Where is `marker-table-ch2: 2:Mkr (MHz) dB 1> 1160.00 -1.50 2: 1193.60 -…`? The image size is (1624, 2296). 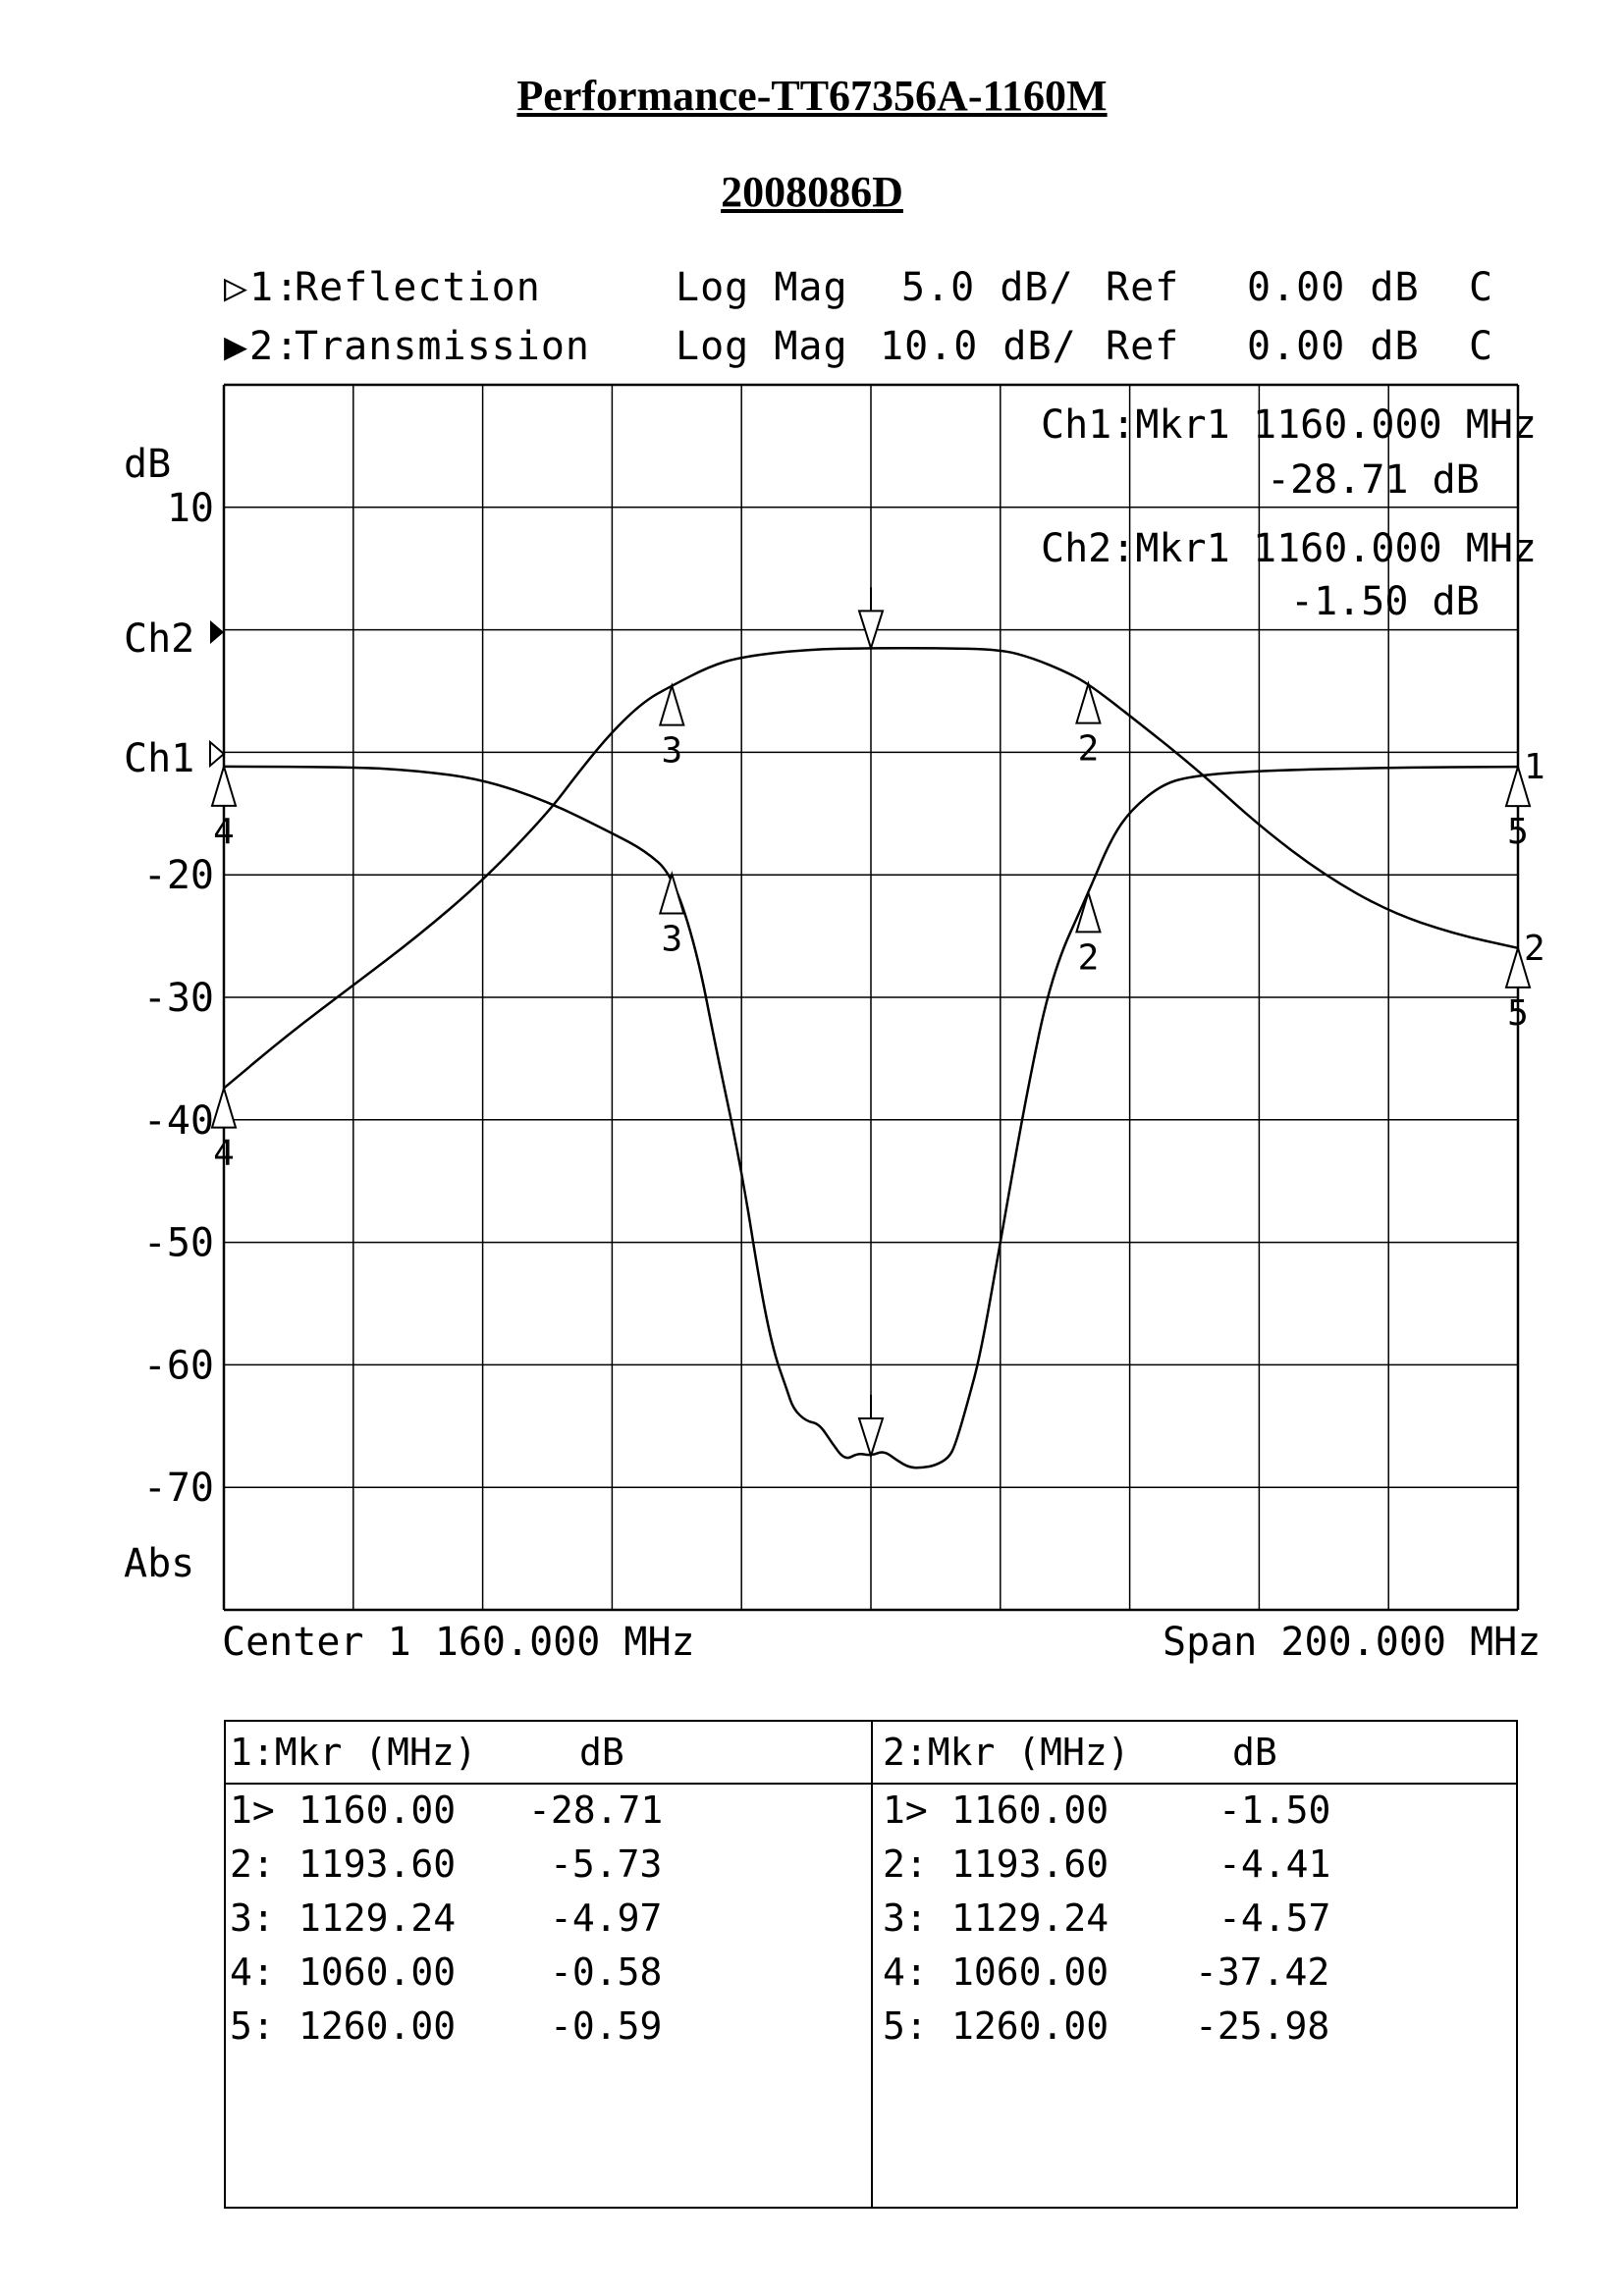
marker-table-ch2: 2:Mkr (MHz) dB 1> 1160.00 -1.50 2: 1193.60 -… is located at coordinates (1193, 1964).